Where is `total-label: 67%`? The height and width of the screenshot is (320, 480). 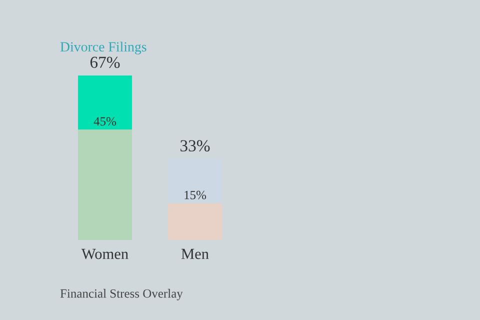
total-label: 67% is located at coordinates (105, 62).